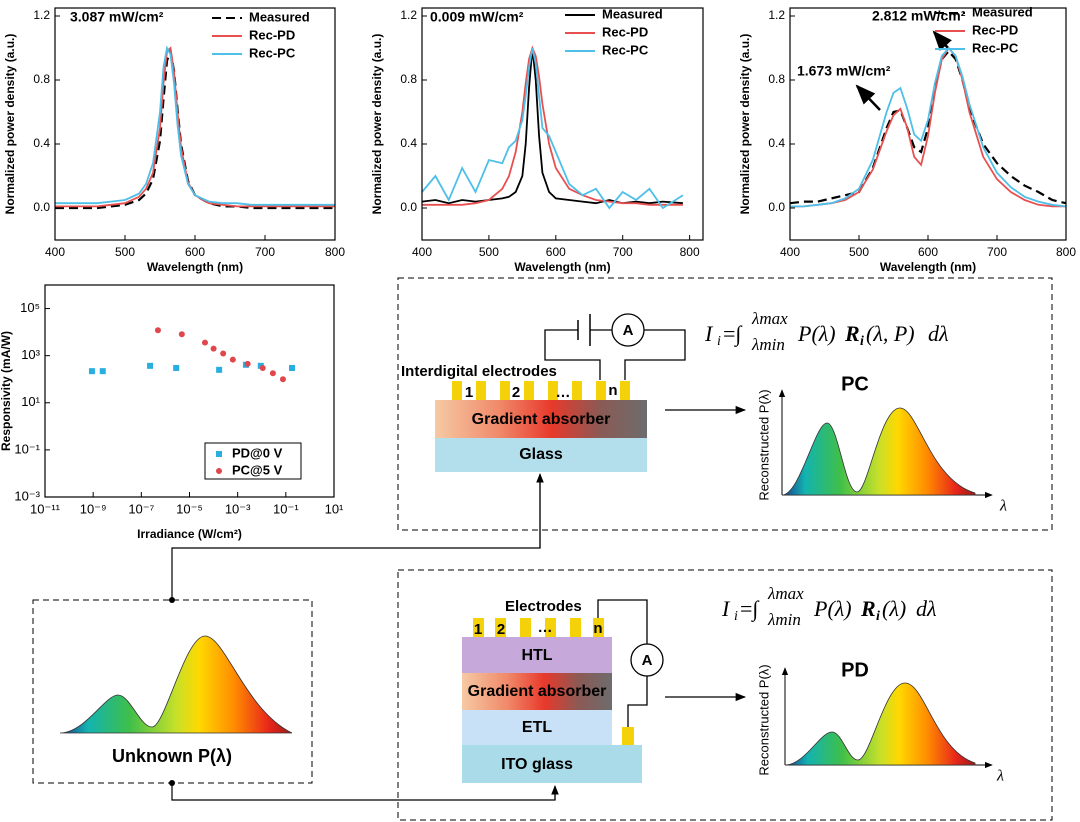  What do you see at coordinates (141, 508) in the screenshot?
I see `x-tick-label: 10⁻⁷` at bounding box center [141, 508].